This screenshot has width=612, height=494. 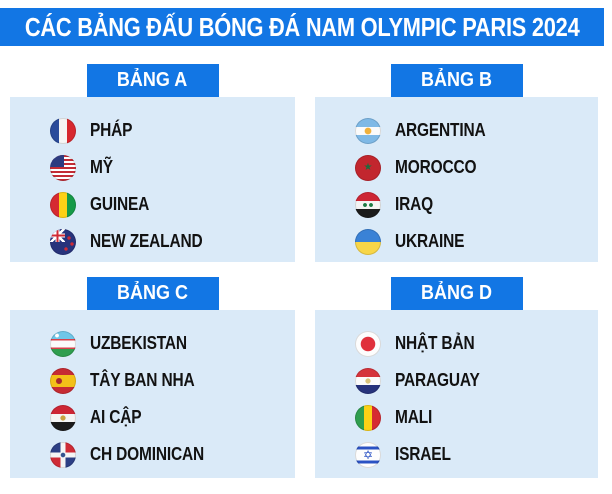 I want to click on team-name: PHÁP, so click(x=111, y=130).